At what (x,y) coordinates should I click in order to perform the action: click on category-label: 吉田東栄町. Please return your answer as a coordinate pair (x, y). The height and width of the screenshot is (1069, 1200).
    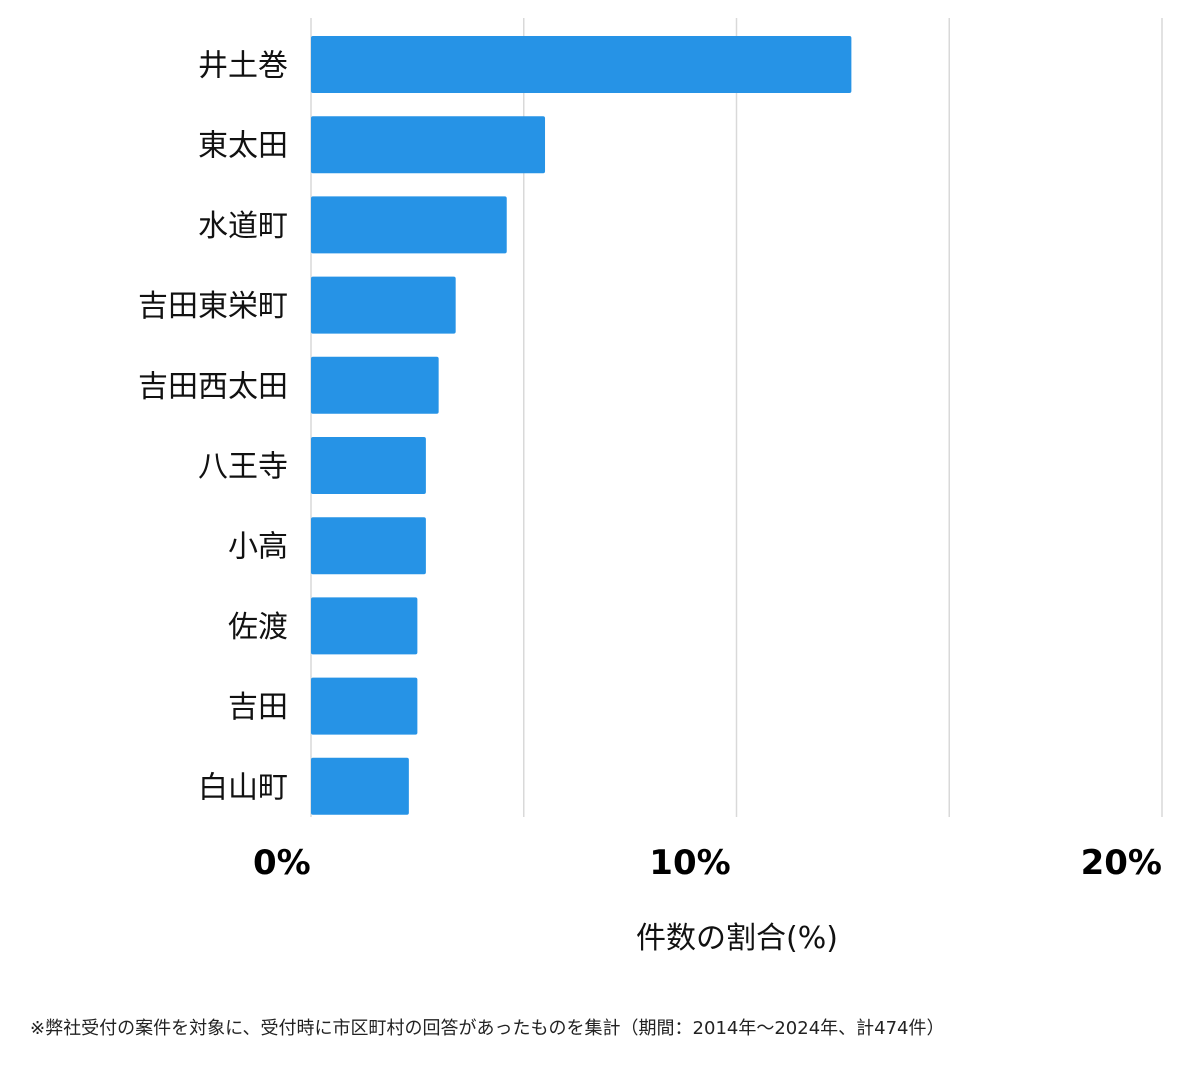
    Looking at the image, I should click on (213, 306).